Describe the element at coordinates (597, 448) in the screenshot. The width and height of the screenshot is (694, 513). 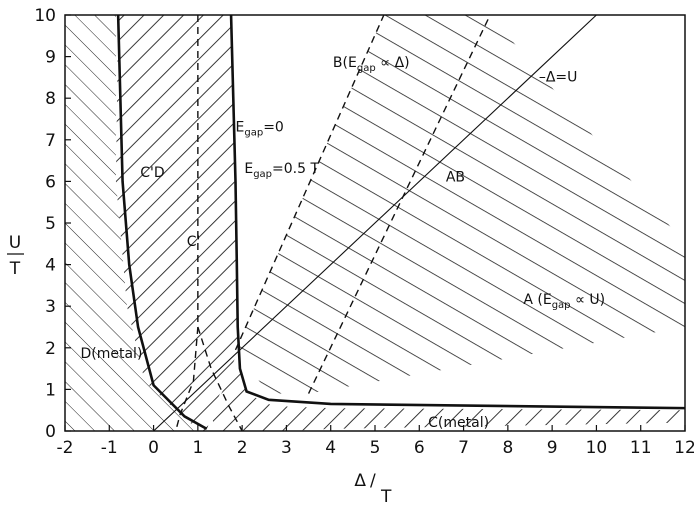
I see `x-tick-label: 10` at that location.